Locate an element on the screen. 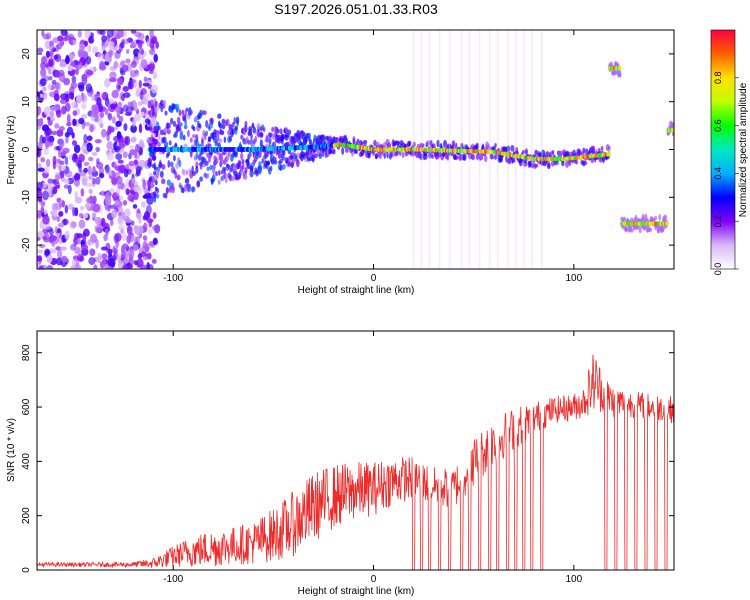 This screenshot has width=750, height=600. x-tick-label: -100 is located at coordinates (173, 579).